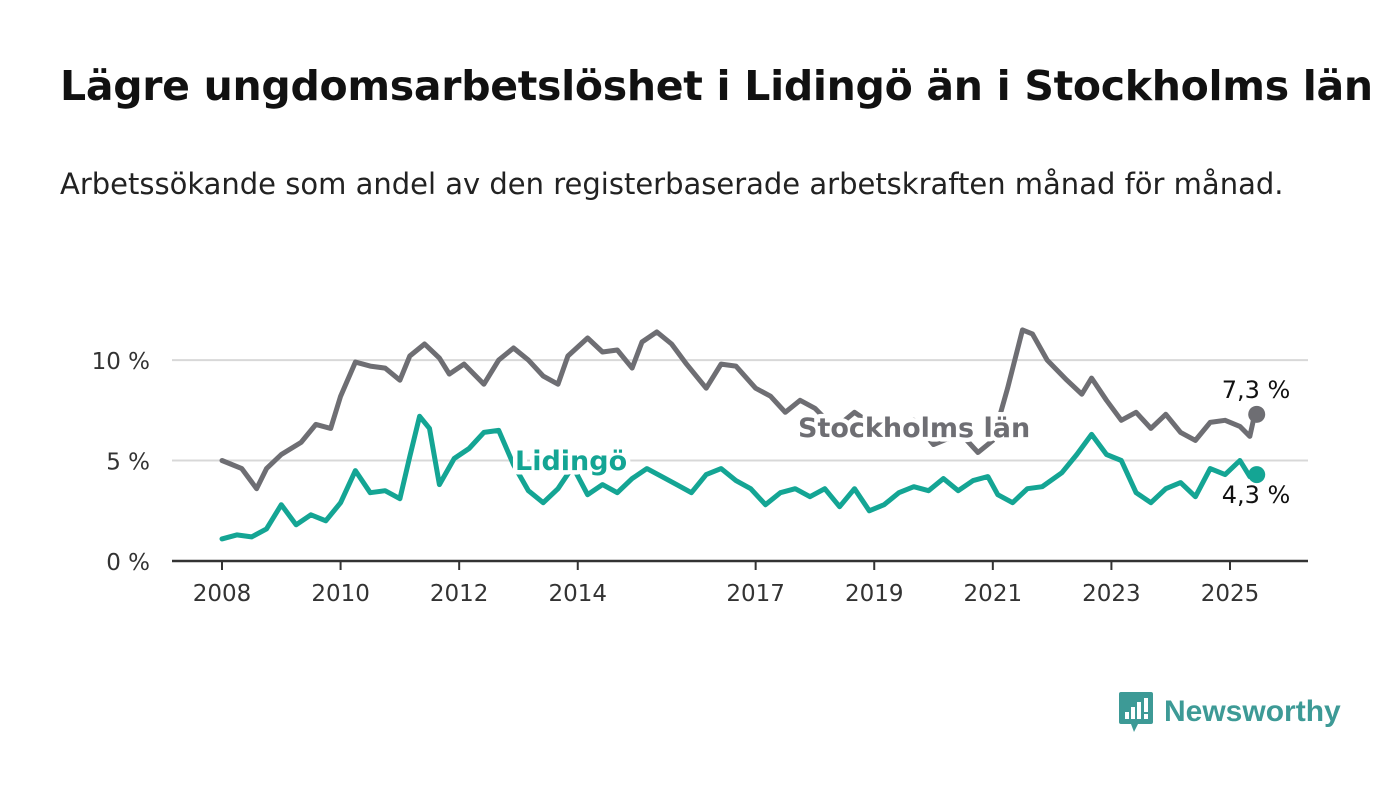 This screenshot has height=794, width=1400. I want to click on end-label-lidingo: 4,3 %, so click(1256, 495).